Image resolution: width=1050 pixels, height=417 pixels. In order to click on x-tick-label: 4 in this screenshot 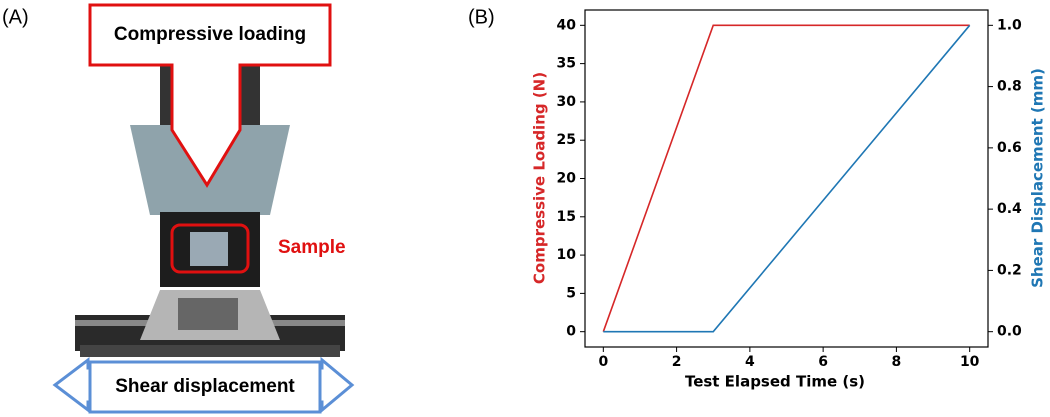, I will do `click(750, 362)`.